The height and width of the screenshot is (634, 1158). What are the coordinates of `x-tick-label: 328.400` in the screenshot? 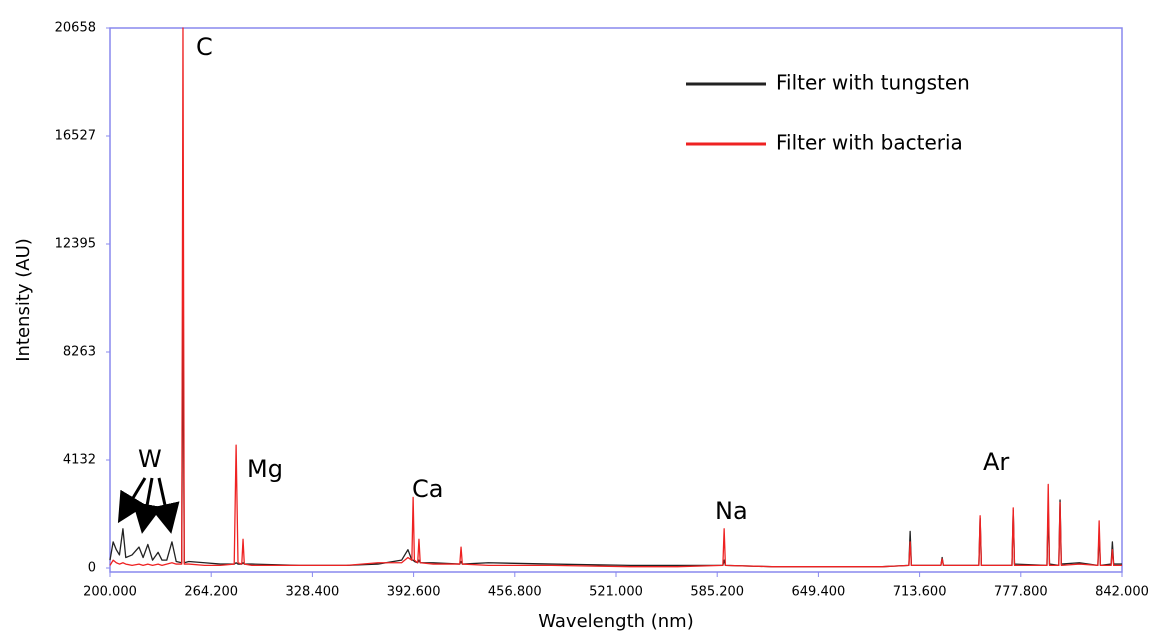 It's located at (313, 592).